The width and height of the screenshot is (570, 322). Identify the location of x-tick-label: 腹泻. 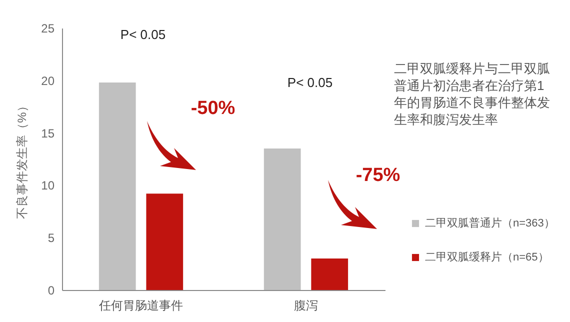
(306, 305).